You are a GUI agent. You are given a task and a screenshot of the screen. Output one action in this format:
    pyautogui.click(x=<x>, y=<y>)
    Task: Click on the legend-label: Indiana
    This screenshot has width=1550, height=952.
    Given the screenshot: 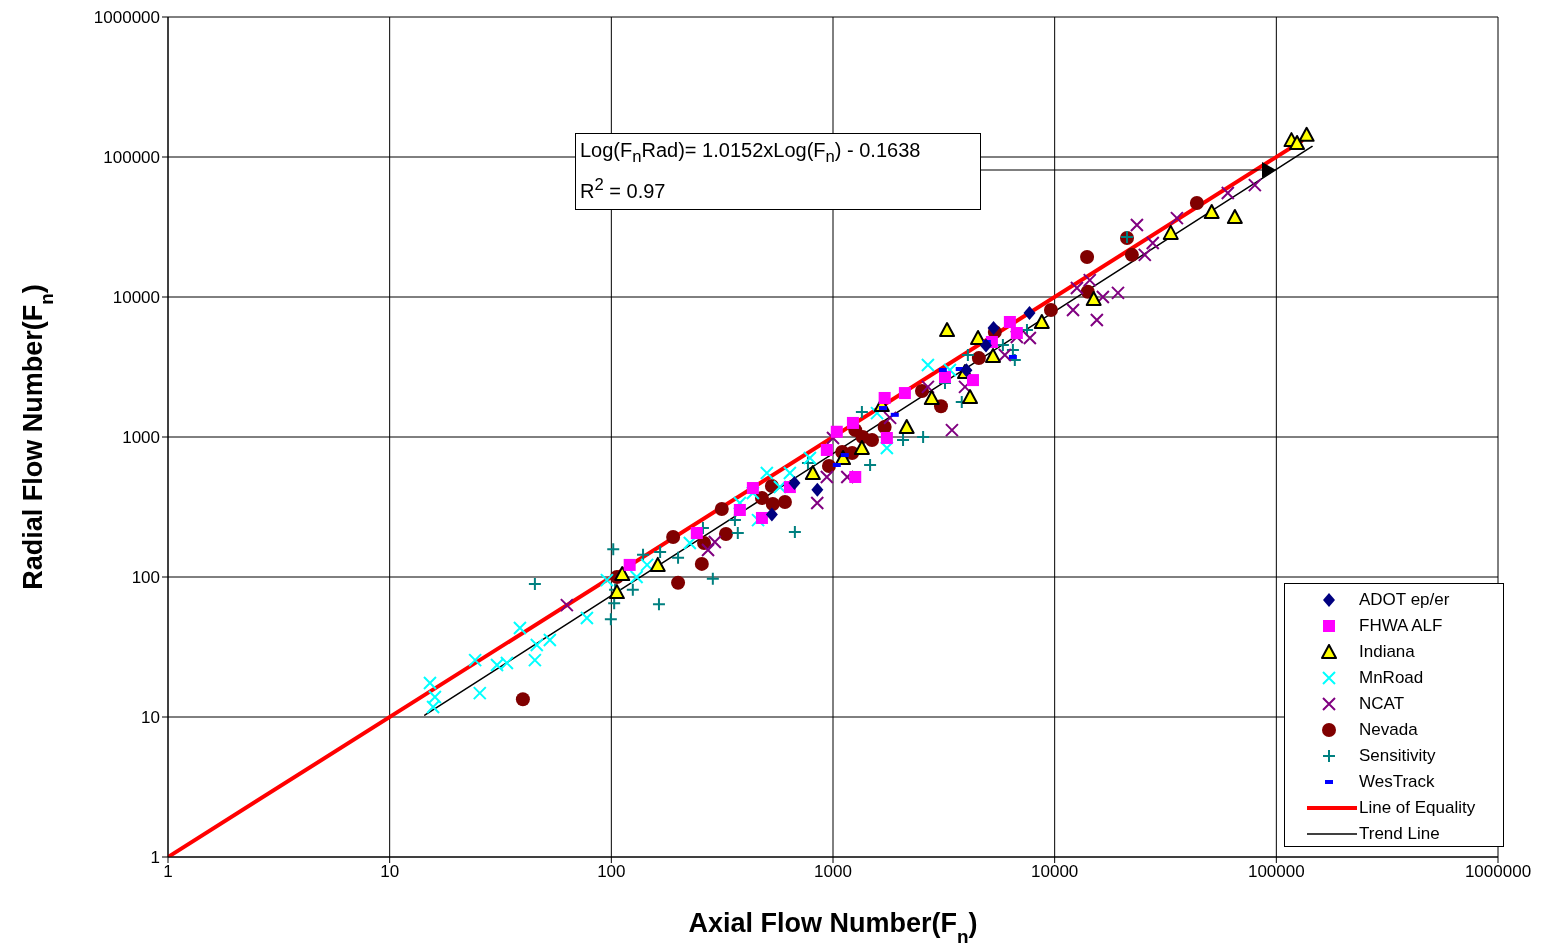 What is the action you would take?
    pyautogui.click(x=1387, y=652)
    